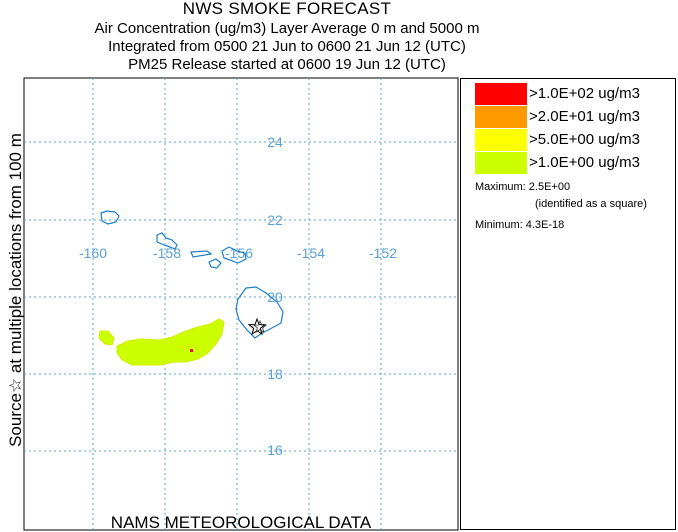 The height and width of the screenshot is (532, 678). I want to click on lon-label: -154, so click(311, 253).